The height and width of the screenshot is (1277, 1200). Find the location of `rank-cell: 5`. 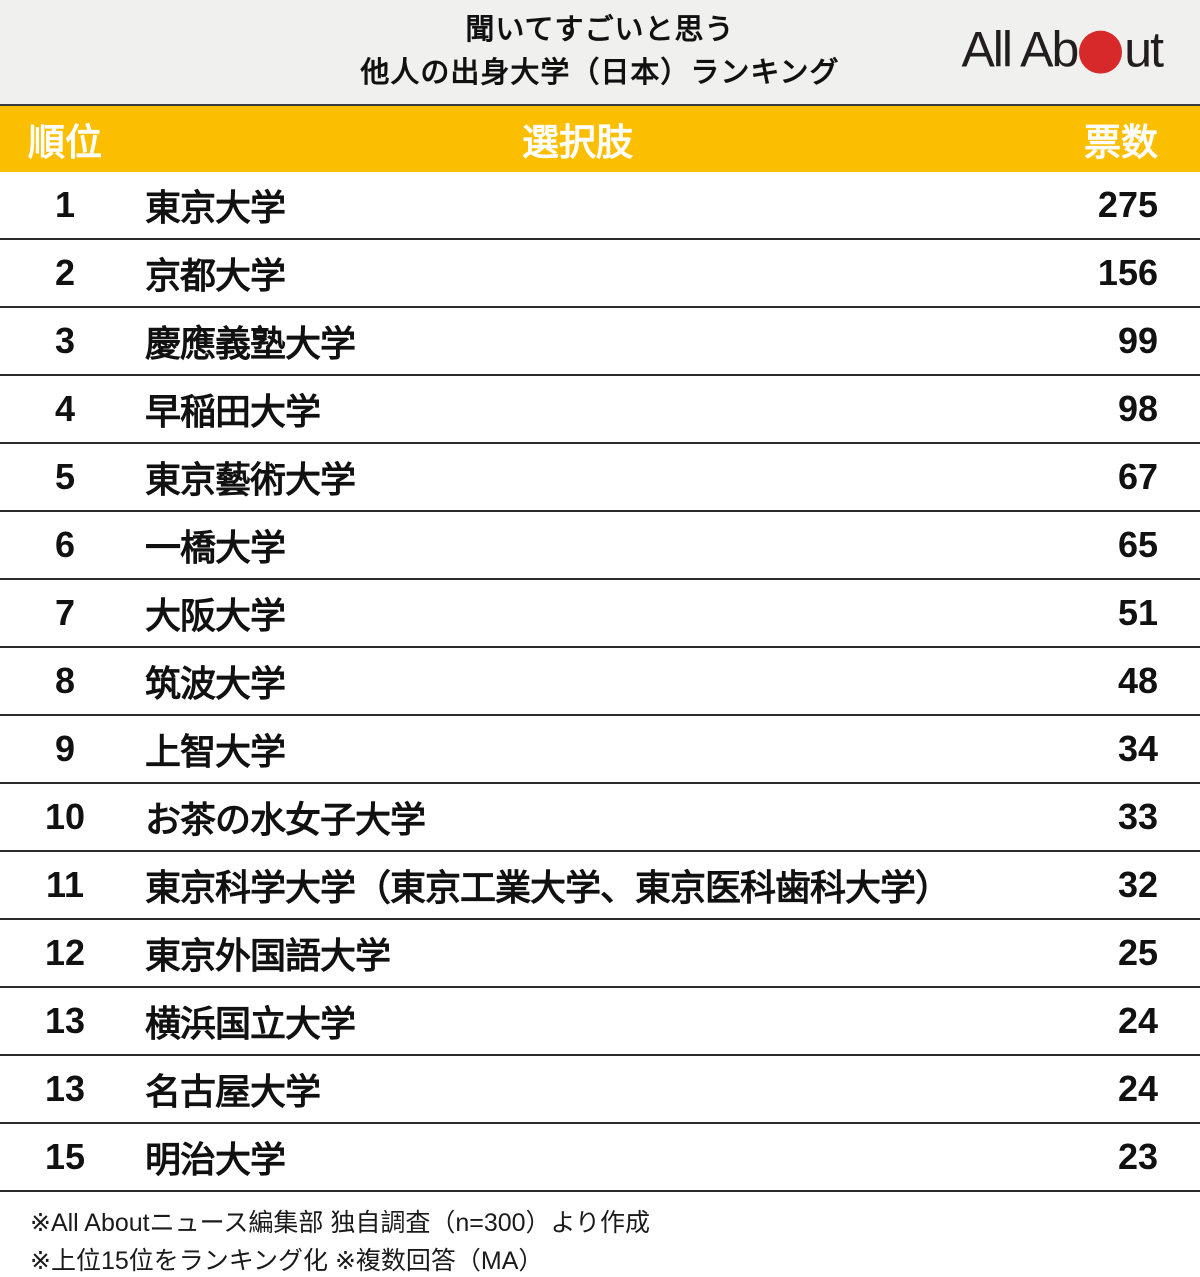

rank-cell: 5 is located at coordinates (65, 476).